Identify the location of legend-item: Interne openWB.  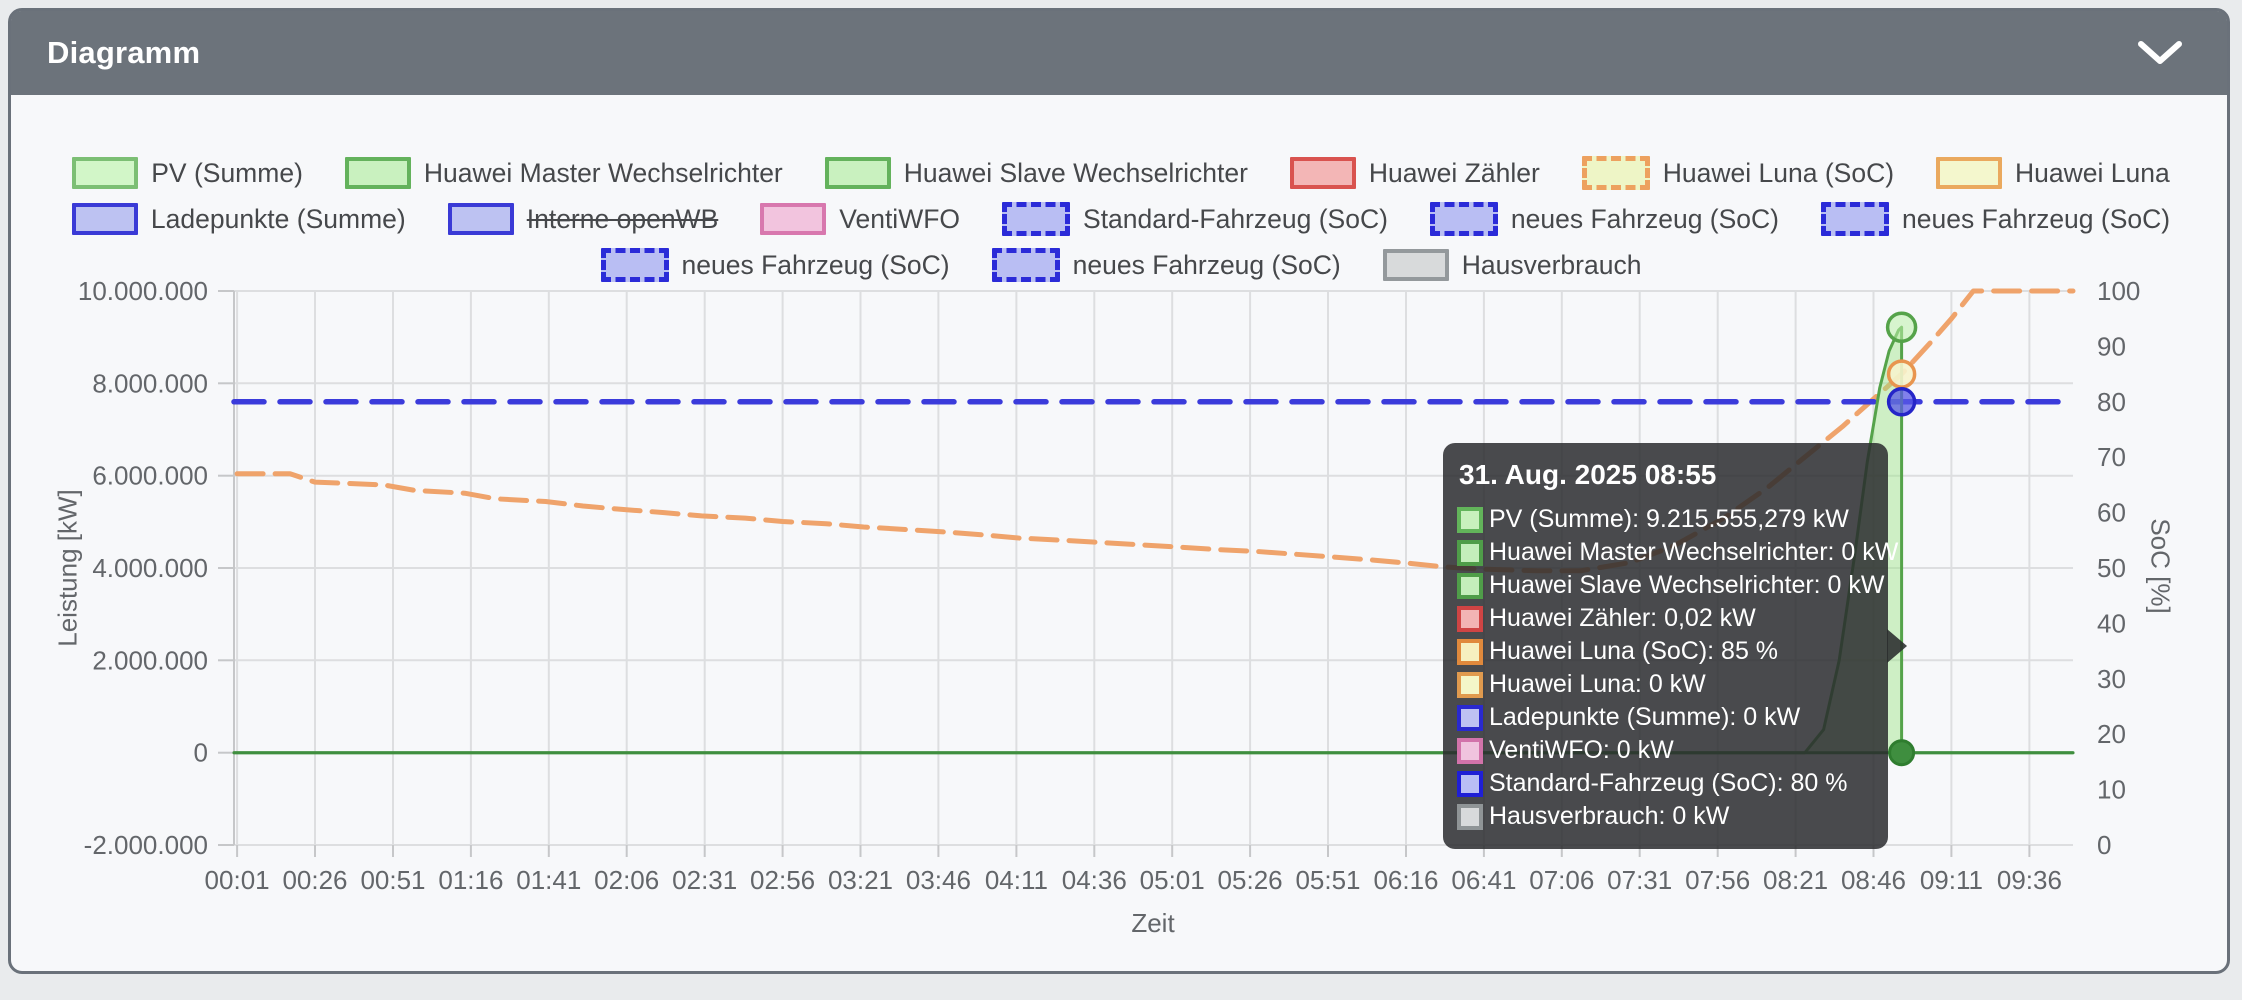
(583, 219).